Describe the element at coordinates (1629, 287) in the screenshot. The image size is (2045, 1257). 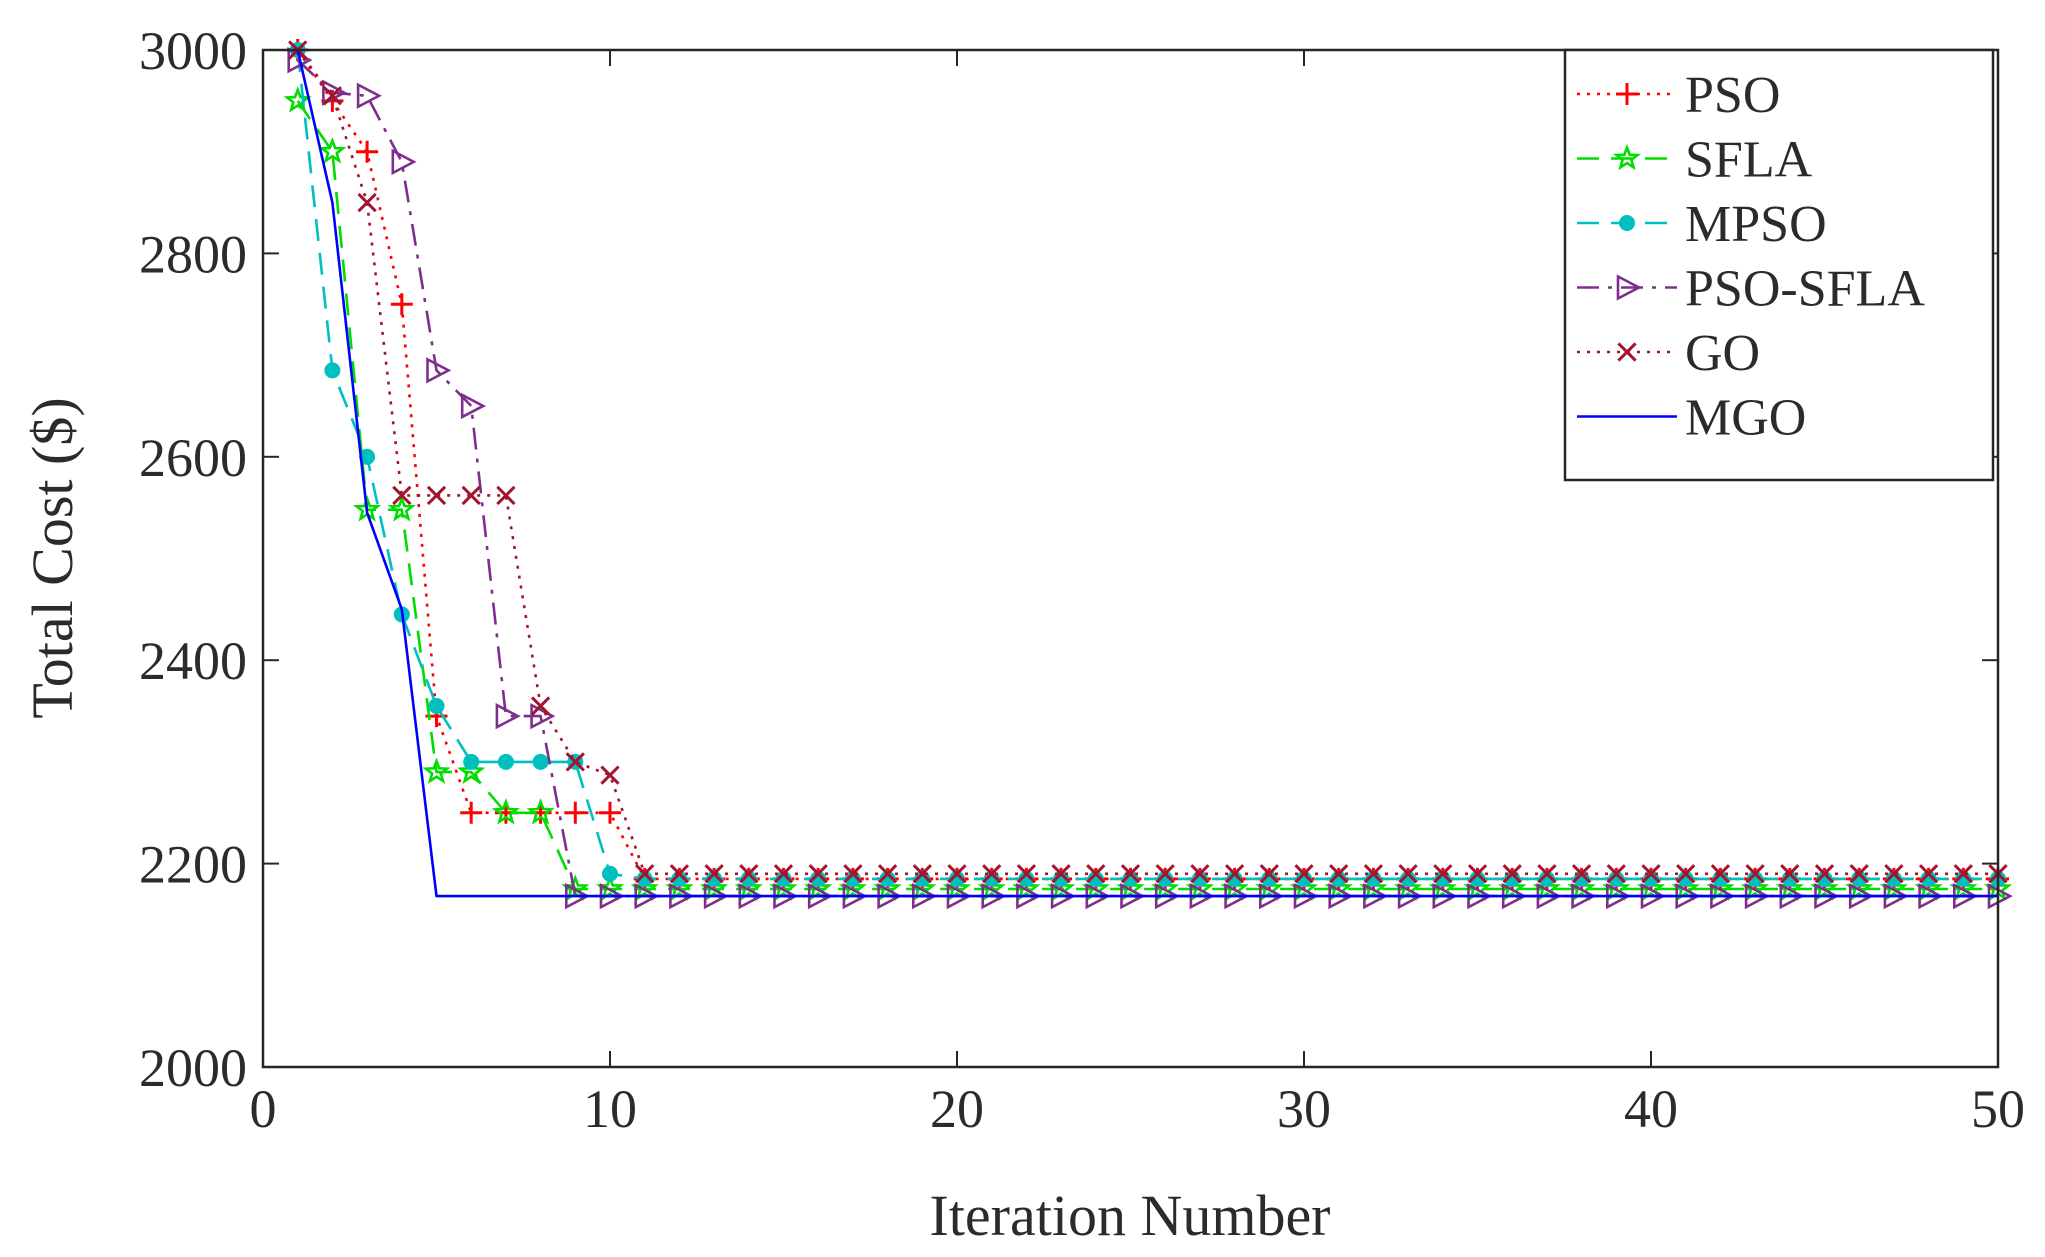
I see `legend-marker-pso-sfla` at that location.